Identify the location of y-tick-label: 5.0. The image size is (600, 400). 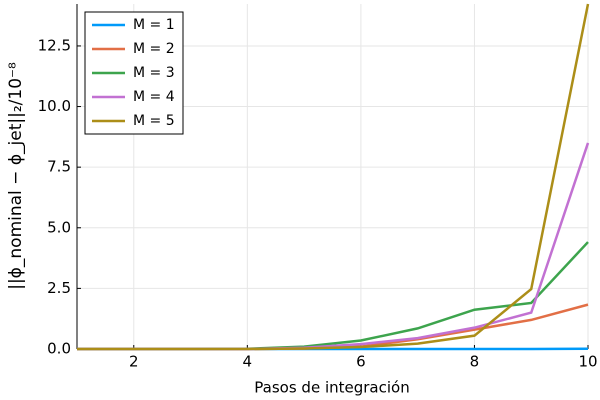
(59, 227).